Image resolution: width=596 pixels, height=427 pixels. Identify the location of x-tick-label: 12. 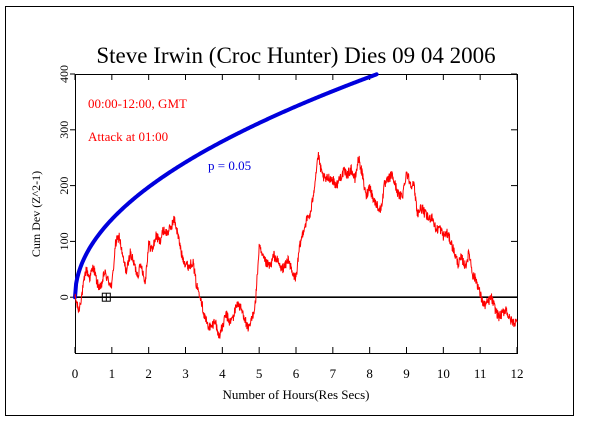
(517, 373).